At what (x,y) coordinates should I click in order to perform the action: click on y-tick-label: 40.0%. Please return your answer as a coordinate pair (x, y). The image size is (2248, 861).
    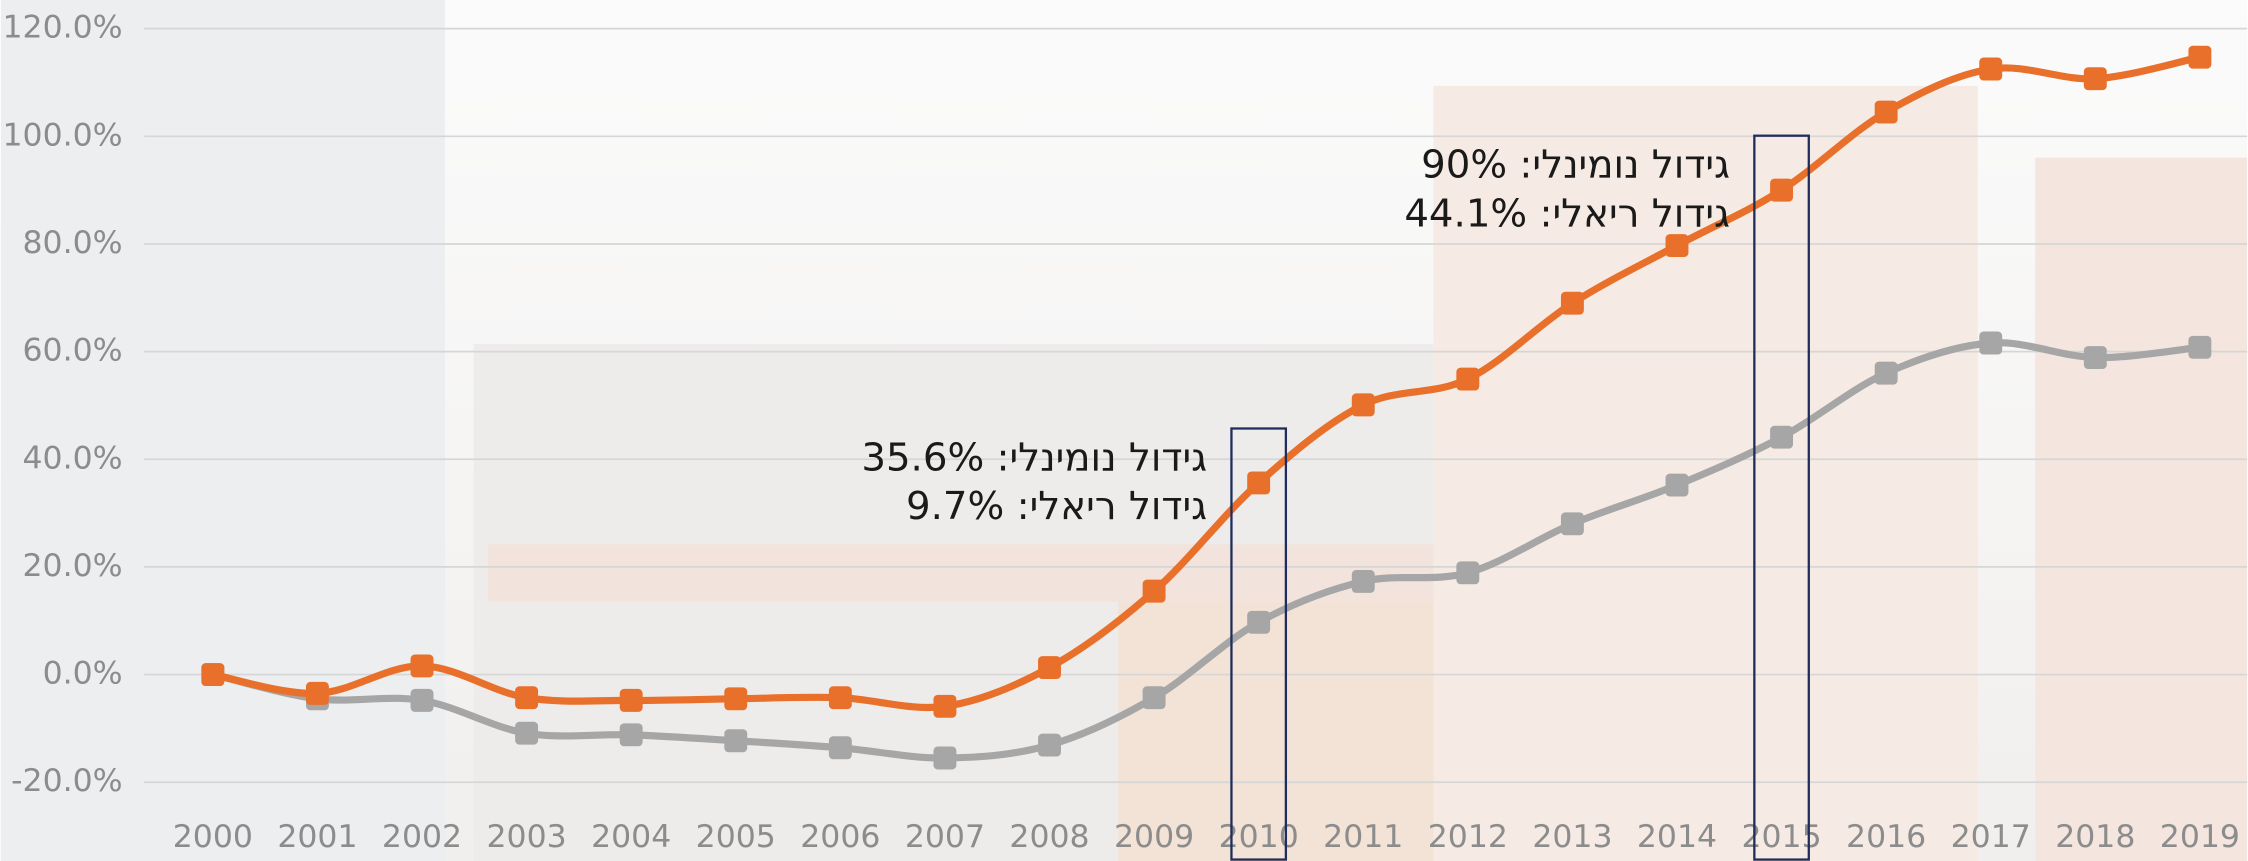
    Looking at the image, I should click on (73, 458).